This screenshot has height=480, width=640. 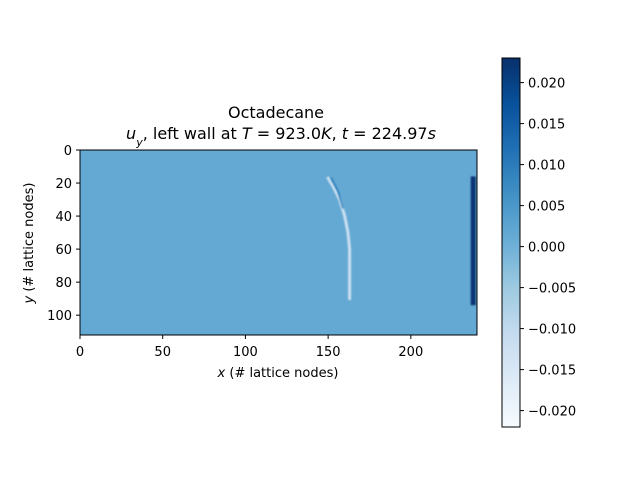 I want to click on colorbar-tick-label: 0.015, so click(x=546, y=125).